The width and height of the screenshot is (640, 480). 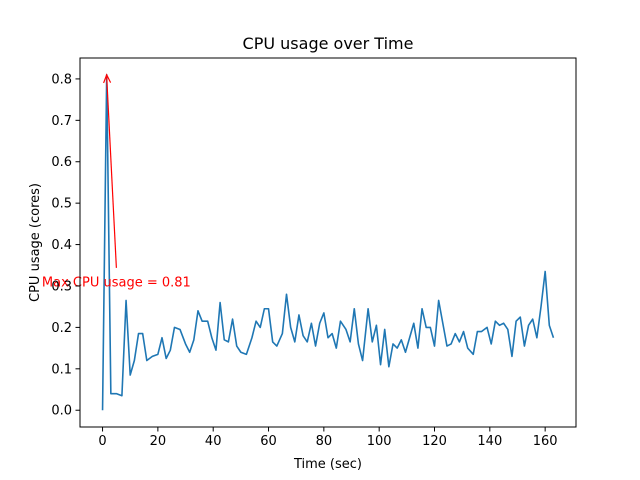 I want to click on x-tick-label: 60, so click(x=268, y=441).